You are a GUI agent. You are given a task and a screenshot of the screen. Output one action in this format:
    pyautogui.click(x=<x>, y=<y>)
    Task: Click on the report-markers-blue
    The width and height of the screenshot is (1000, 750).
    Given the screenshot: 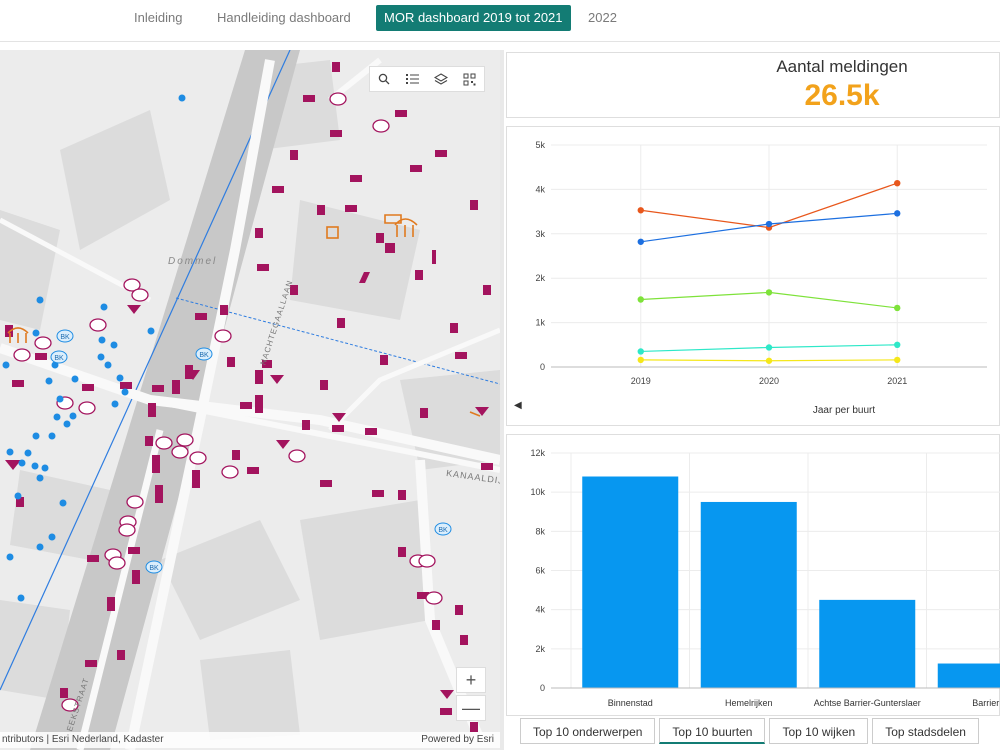 What is the action you would take?
    pyautogui.click(x=94, y=348)
    